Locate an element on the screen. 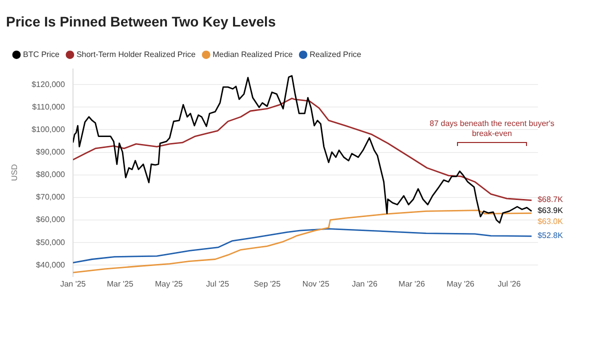 This screenshot has height=356, width=600. x-tick-label: Jan '25 is located at coordinates (73, 283).